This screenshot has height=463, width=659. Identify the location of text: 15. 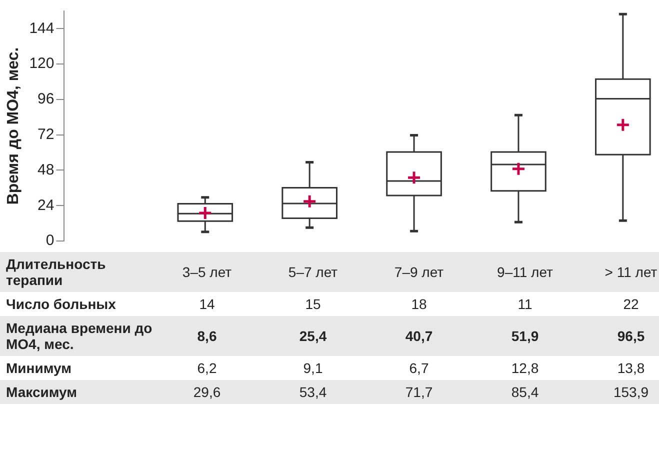
(313, 304).